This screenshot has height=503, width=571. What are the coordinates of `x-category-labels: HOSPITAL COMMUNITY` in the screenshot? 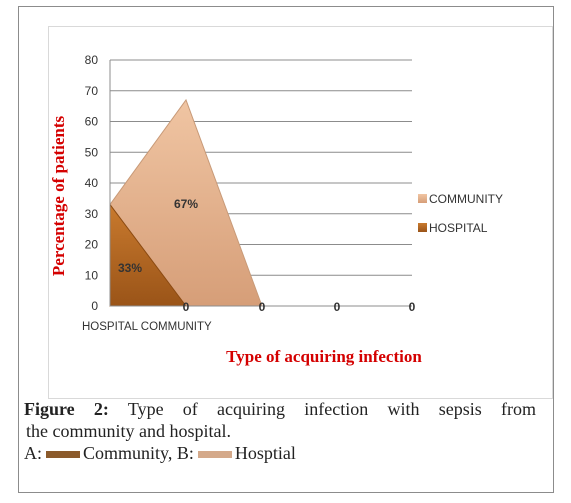 It's located at (147, 327).